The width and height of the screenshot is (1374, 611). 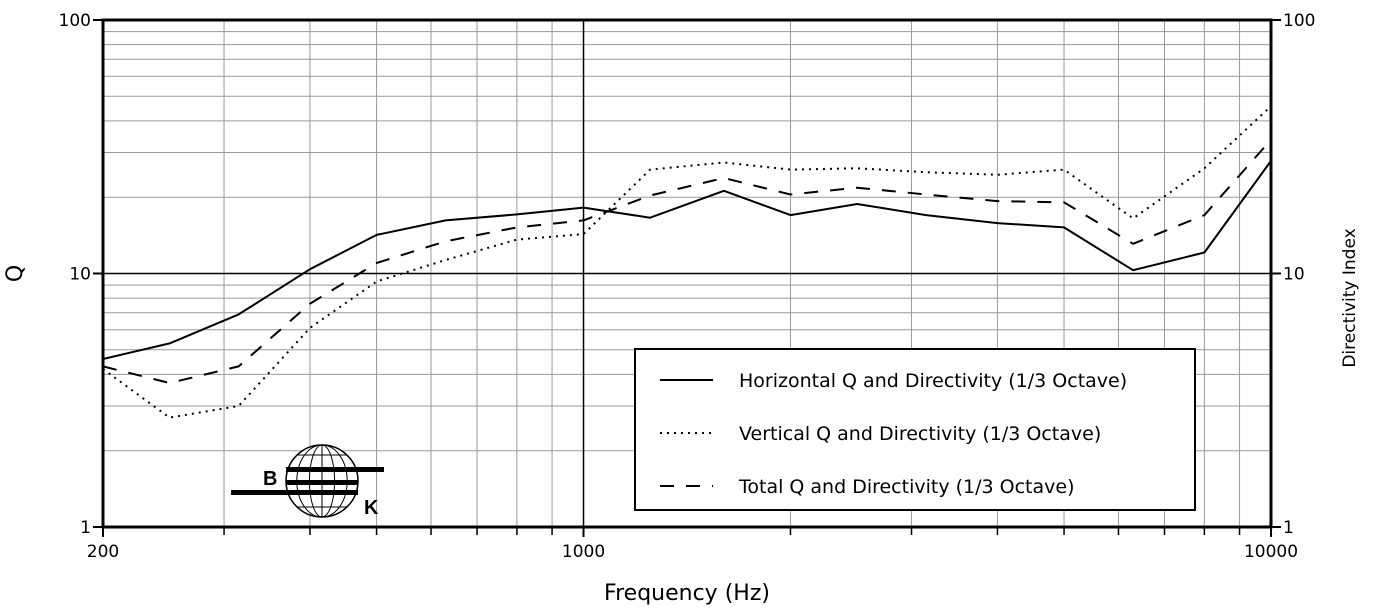 What do you see at coordinates (80, 275) in the screenshot?
I see `y-tick-label: 10` at bounding box center [80, 275].